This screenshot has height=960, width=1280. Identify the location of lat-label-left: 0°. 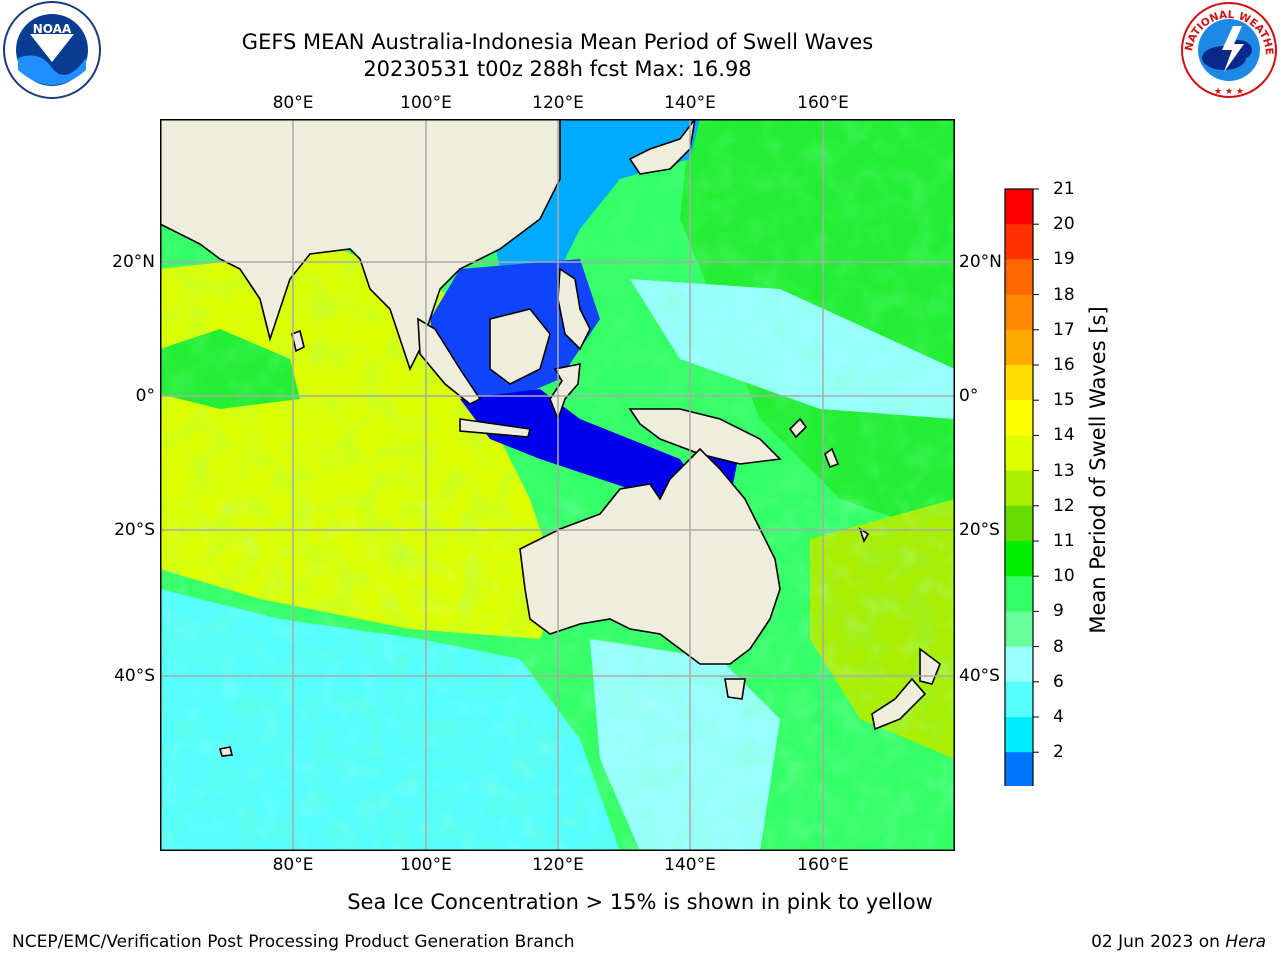
(145, 396).